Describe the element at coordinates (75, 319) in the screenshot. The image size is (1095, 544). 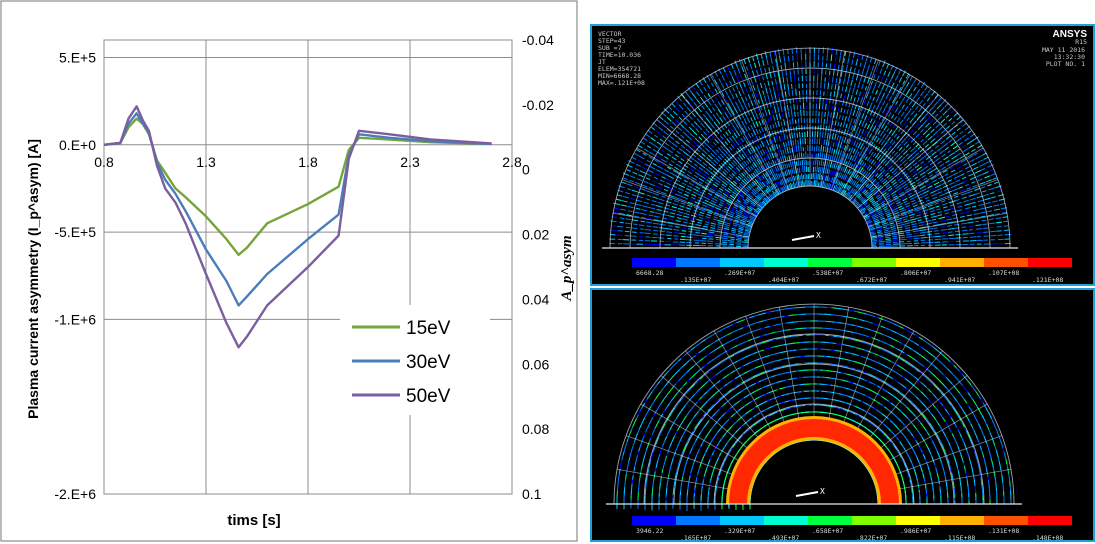
I see `y-tick-label: -1.E+6` at that location.